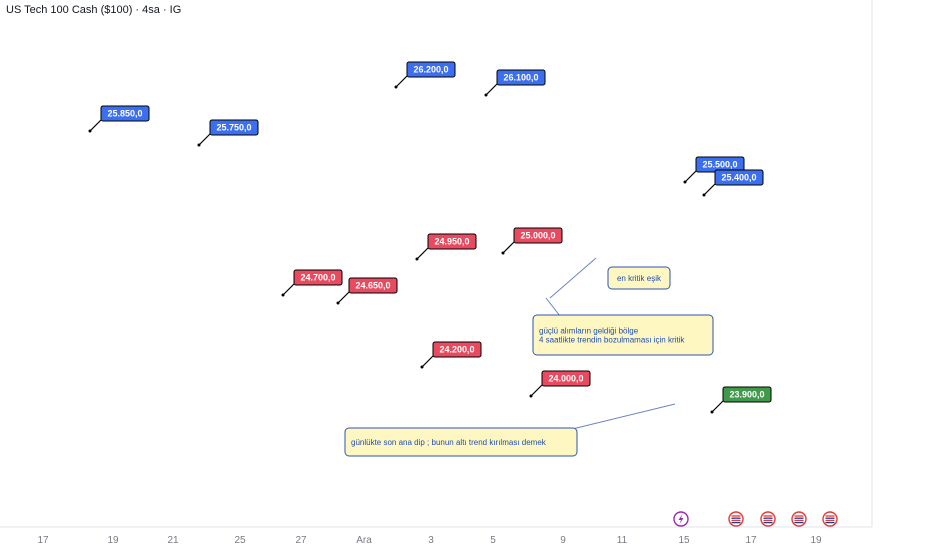  I want to click on price-callout-text: 24.000,0, so click(565, 379).